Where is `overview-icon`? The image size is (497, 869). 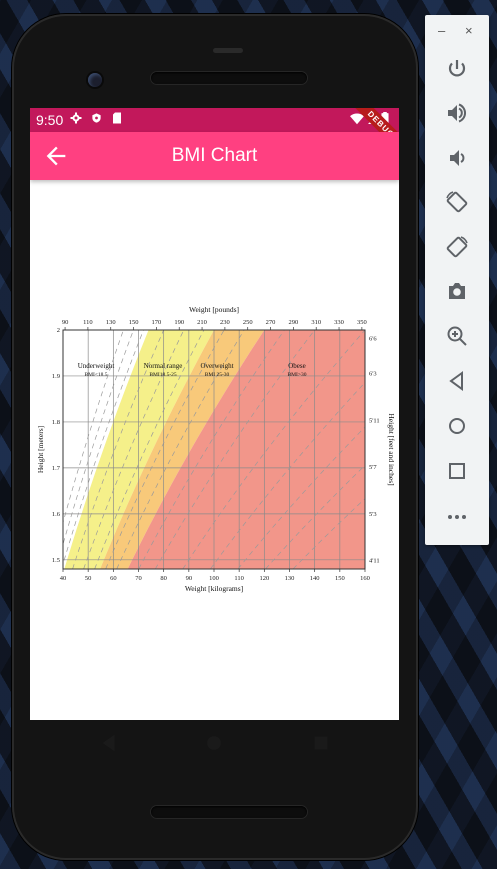
overview-icon is located at coordinates (457, 471).